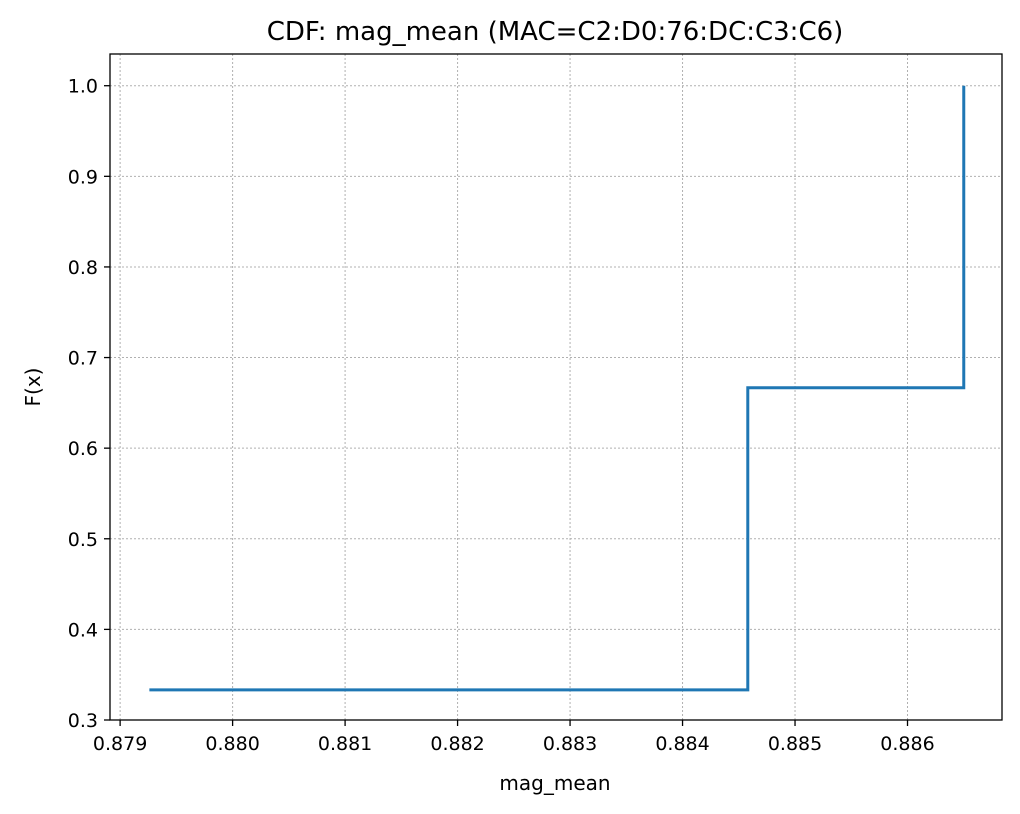  Describe the element at coordinates (83, 449) in the screenshot. I see `y-tick-label: 0.6` at that location.